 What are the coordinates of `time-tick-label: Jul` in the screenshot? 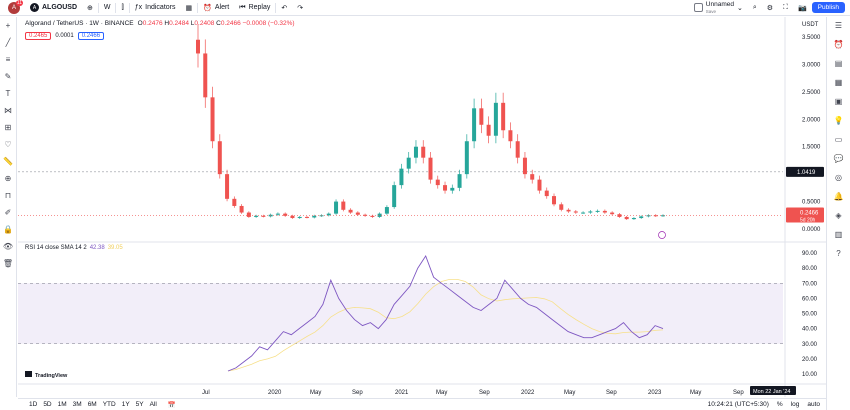 It's located at (206, 393).